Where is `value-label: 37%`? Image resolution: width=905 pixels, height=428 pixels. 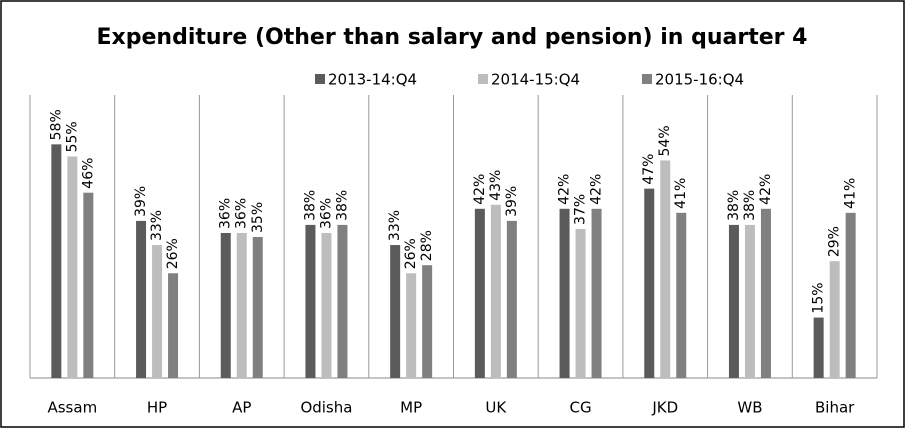
value-label: 37% is located at coordinates (581, 209).